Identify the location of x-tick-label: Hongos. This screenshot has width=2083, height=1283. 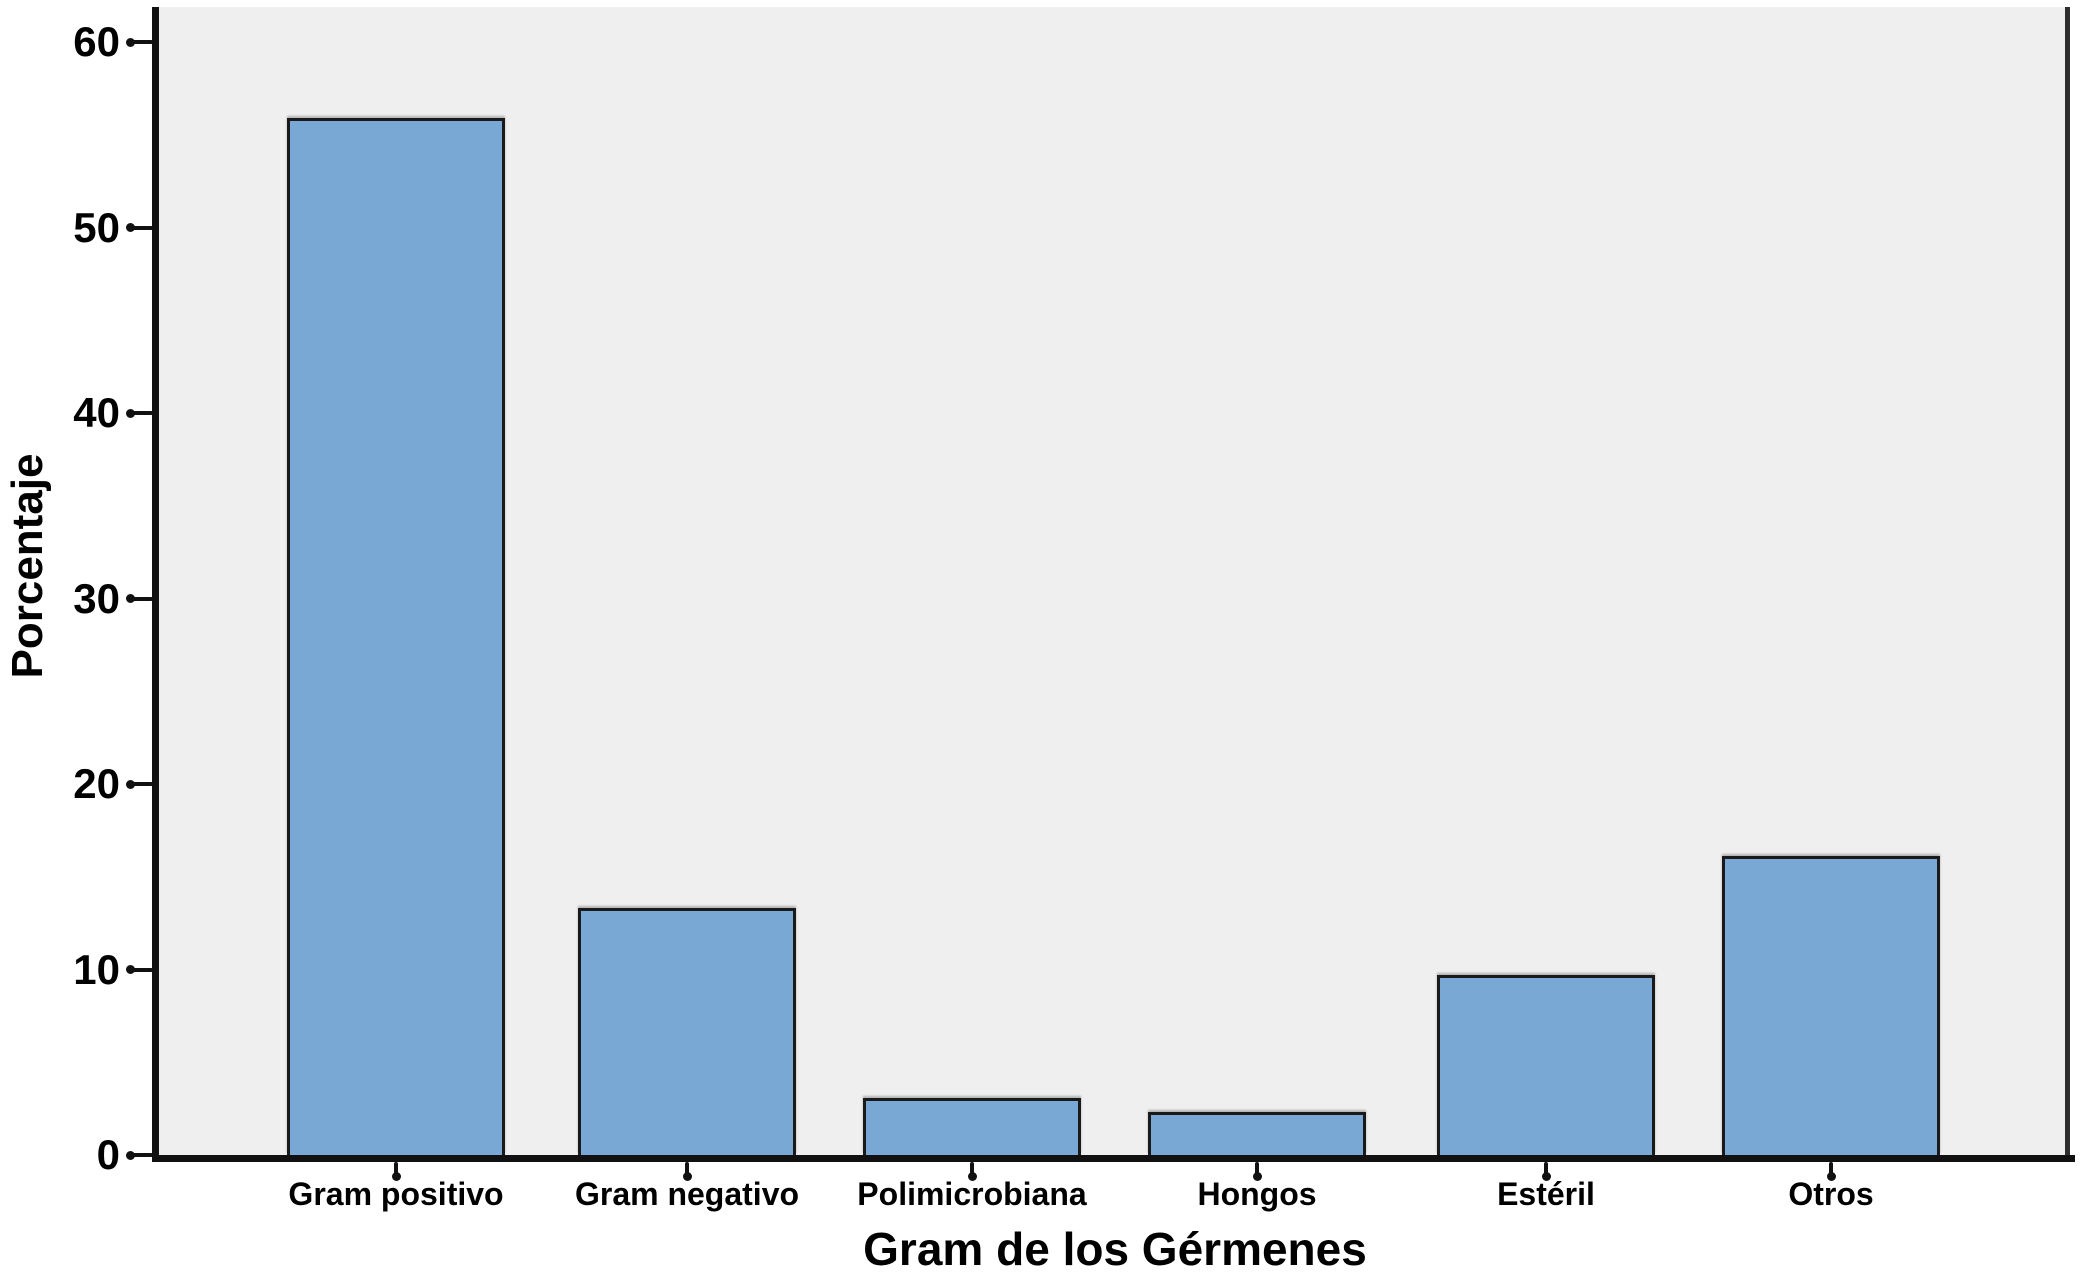
(1257, 1194).